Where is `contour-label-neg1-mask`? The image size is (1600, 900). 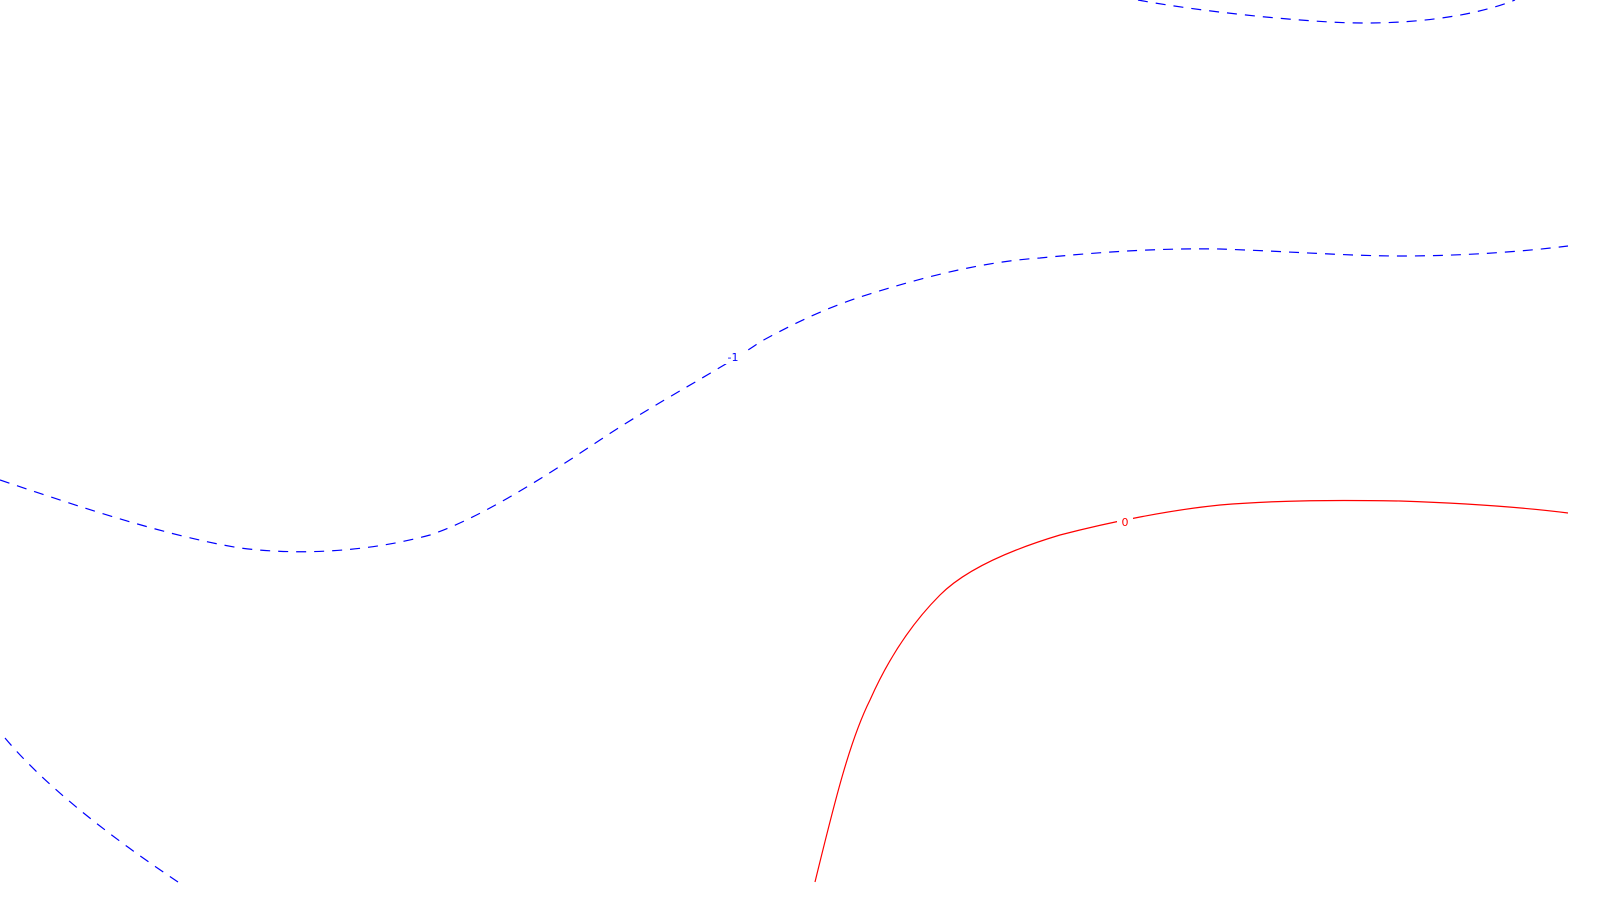
contour-label-neg1-mask is located at coordinates (733, 357).